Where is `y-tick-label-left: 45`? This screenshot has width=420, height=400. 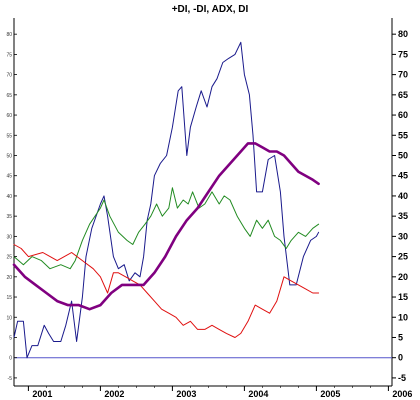
y-tick-label-left: 45 is located at coordinates (9, 177).